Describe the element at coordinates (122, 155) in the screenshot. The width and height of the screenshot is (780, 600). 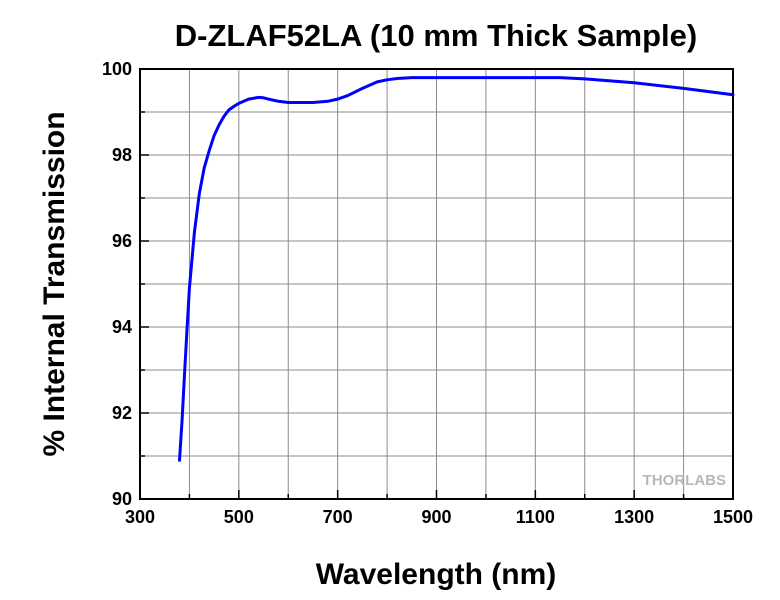
I see `y-tick-label: 98` at that location.